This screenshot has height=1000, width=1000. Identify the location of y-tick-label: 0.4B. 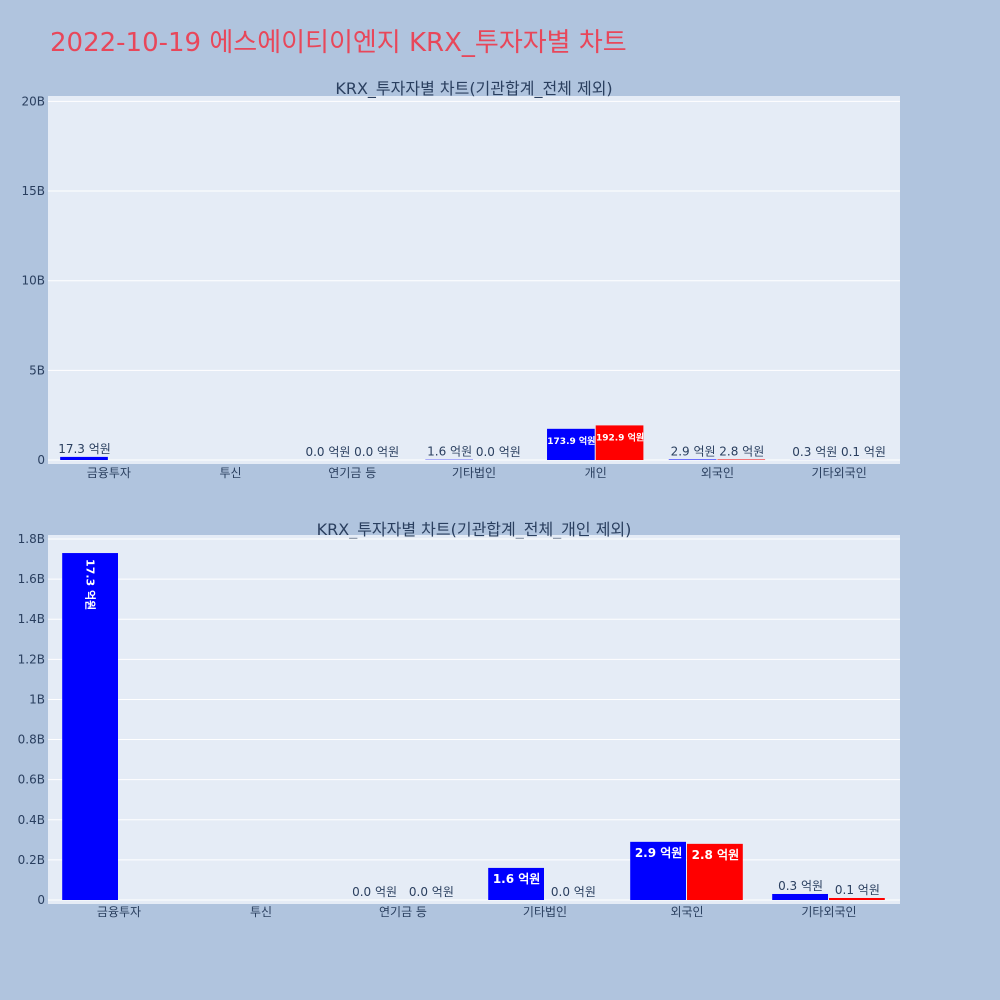
(31, 820).